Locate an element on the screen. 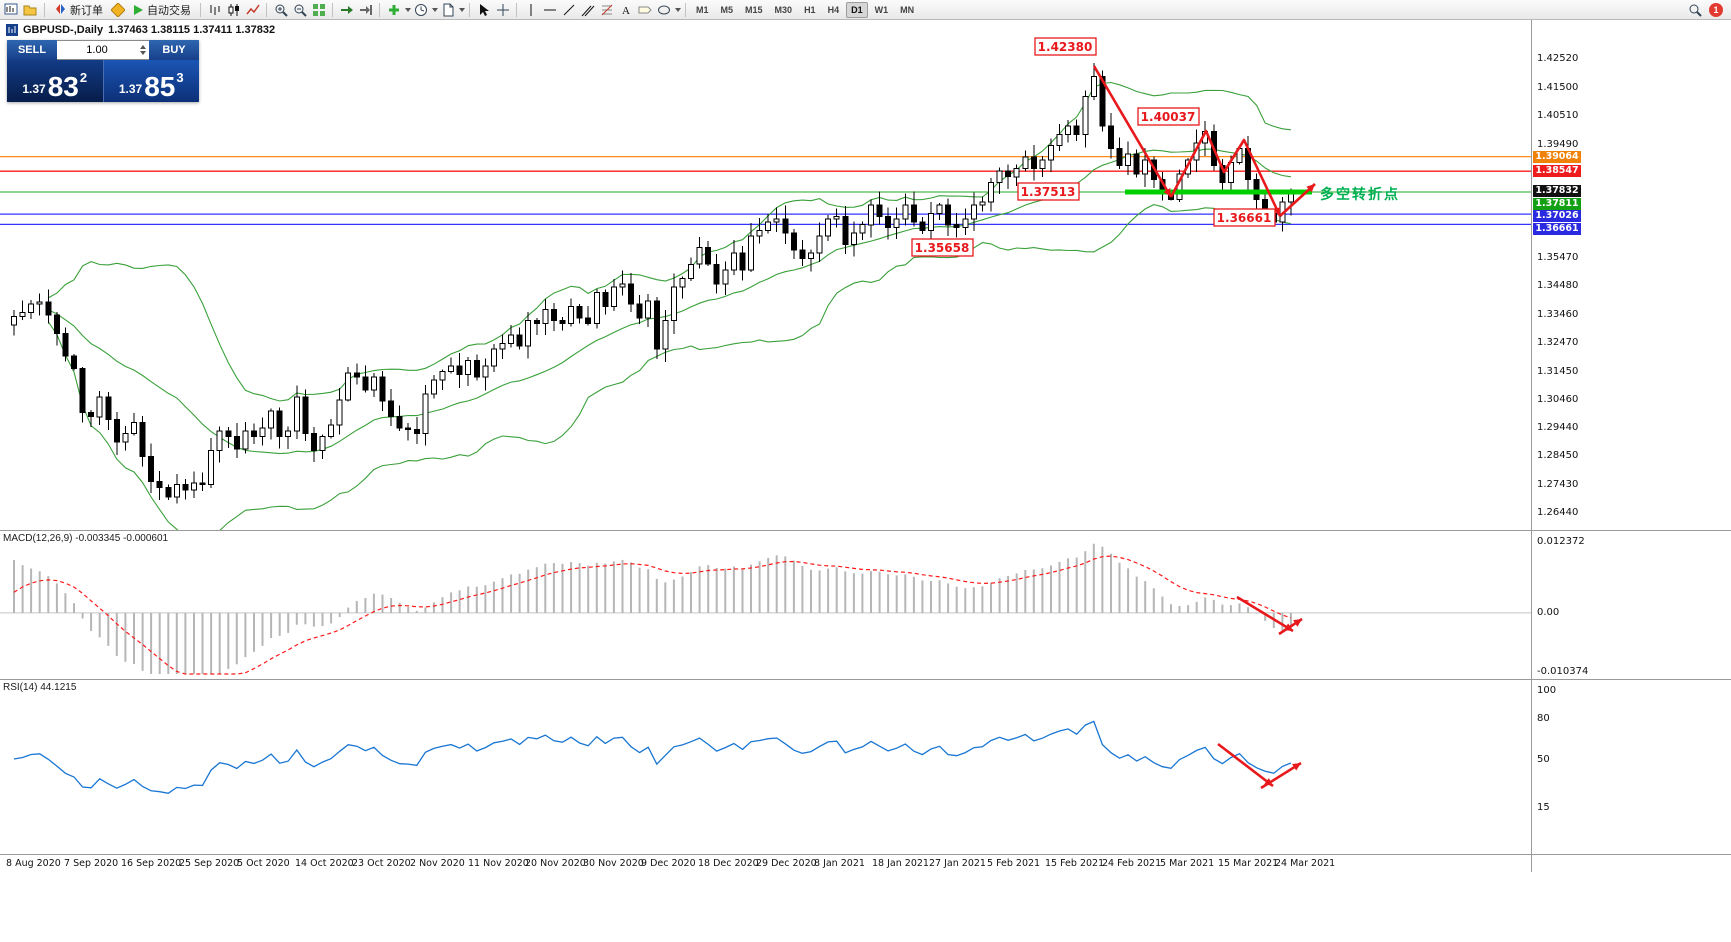 This screenshot has height=942, width=1731. timeframe-h1: H1 is located at coordinates (810, 9).